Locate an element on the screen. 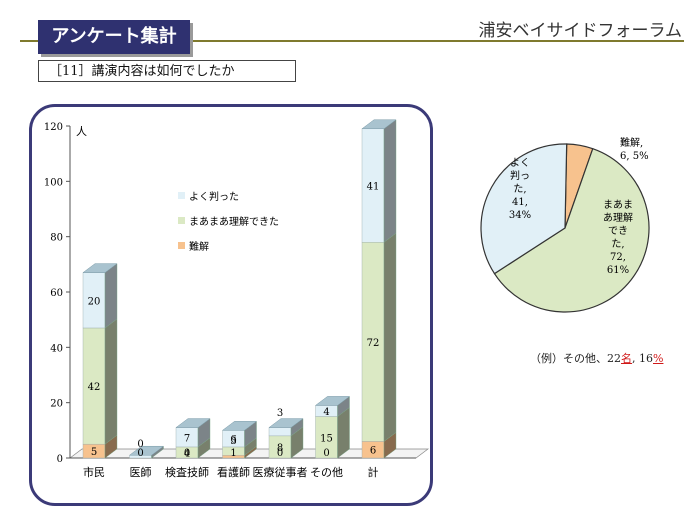  x-tick-label: 看護師 is located at coordinates (233, 472).